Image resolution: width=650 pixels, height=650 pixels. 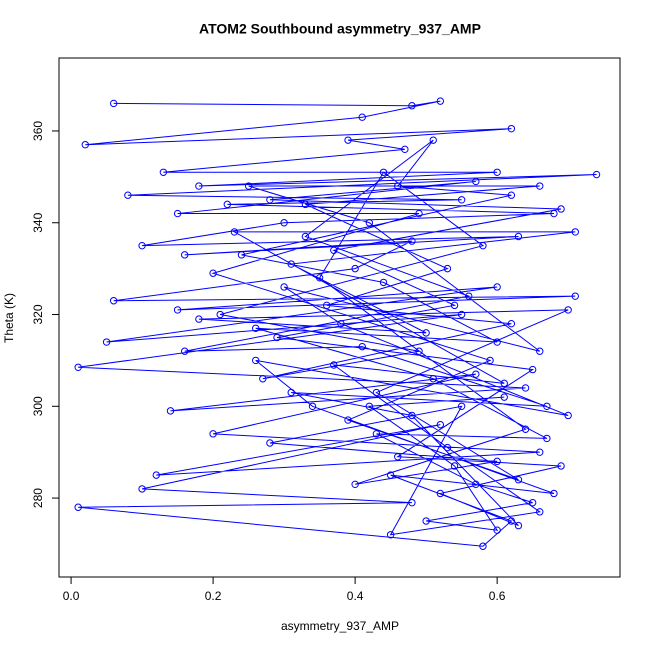 What do you see at coordinates (9, 318) in the screenshot?
I see `y-axis-label: Theta (K)` at bounding box center [9, 318].